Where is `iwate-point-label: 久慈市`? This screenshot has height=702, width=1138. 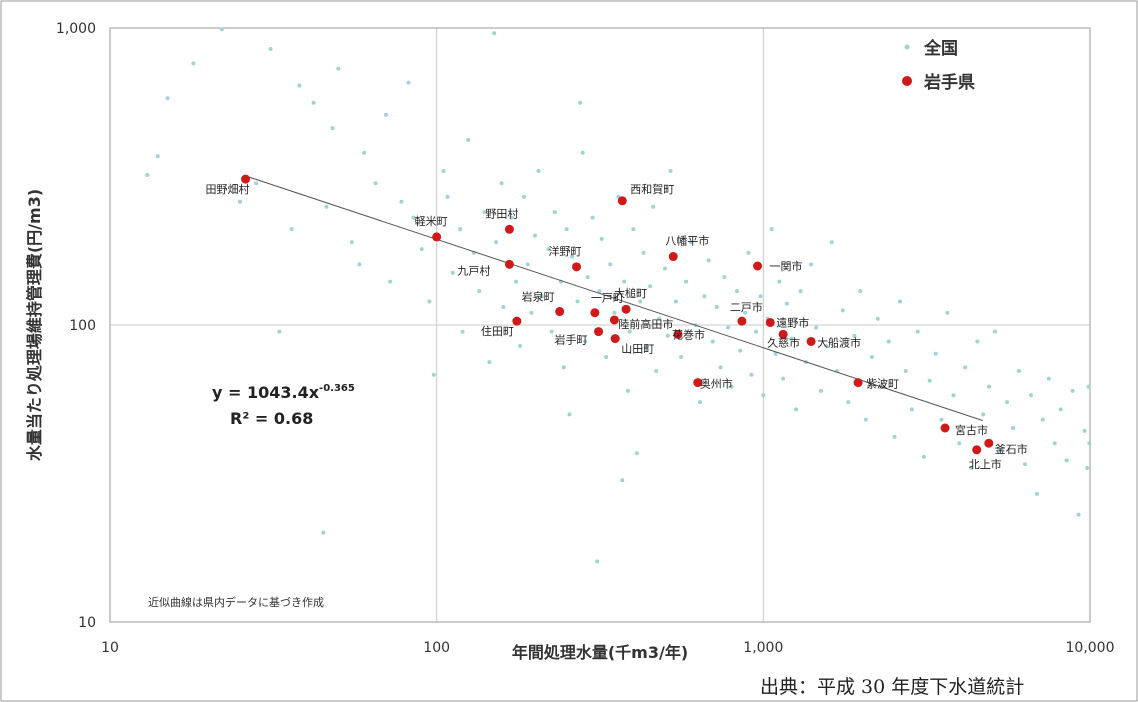 iwate-point-label: 久慈市 is located at coordinates (783, 342).